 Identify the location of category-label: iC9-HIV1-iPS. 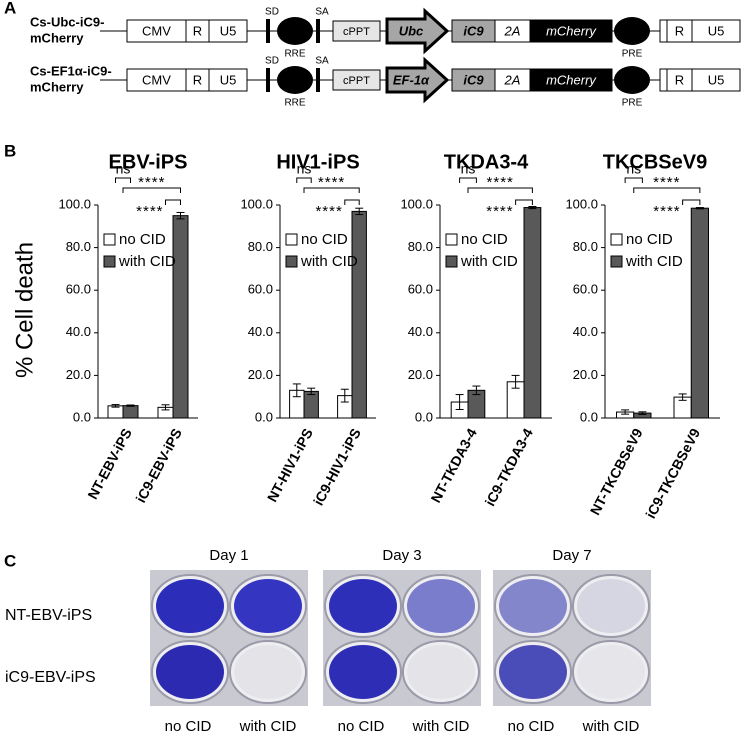
(337, 467).